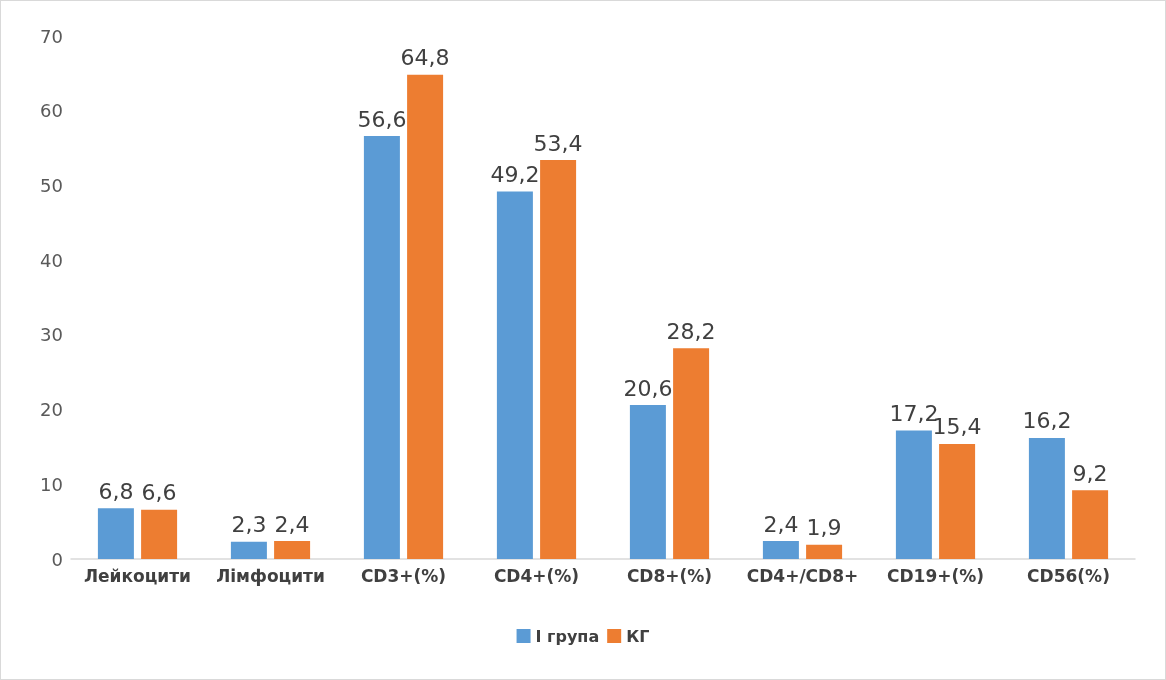  What do you see at coordinates (638, 636) in the screenshot?
I see `legend-label: КГ` at bounding box center [638, 636].